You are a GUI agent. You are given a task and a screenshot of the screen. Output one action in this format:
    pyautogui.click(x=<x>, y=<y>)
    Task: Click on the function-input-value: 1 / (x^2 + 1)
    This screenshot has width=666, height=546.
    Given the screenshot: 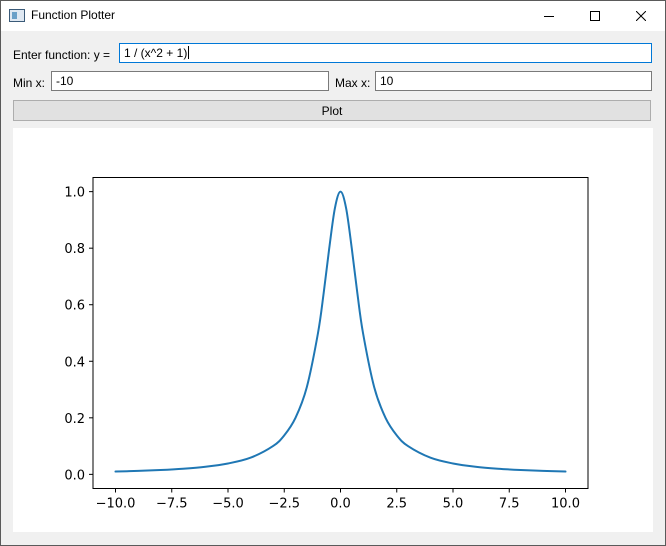 What is the action you would take?
    pyautogui.click(x=156, y=53)
    